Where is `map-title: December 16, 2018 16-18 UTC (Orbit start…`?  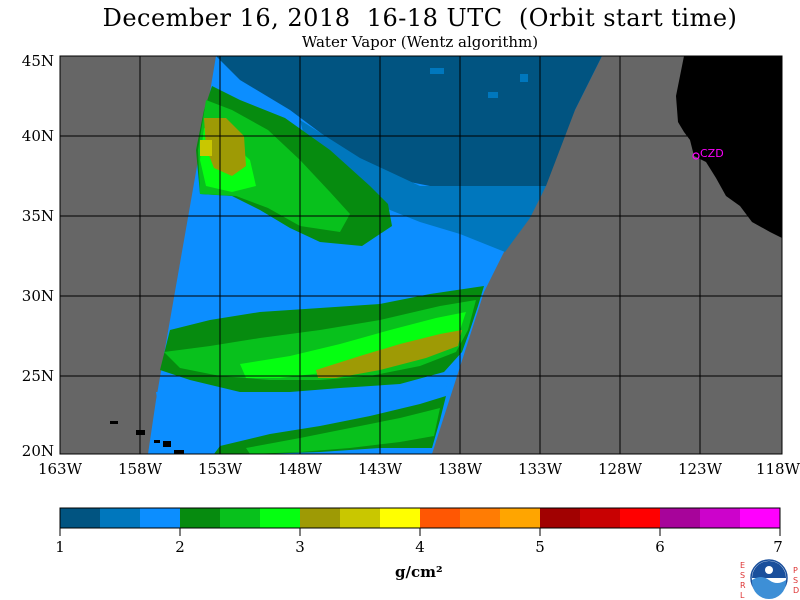 map-title: December 16, 2018 16-18 UTC (Orbit start… is located at coordinates (420, 18).